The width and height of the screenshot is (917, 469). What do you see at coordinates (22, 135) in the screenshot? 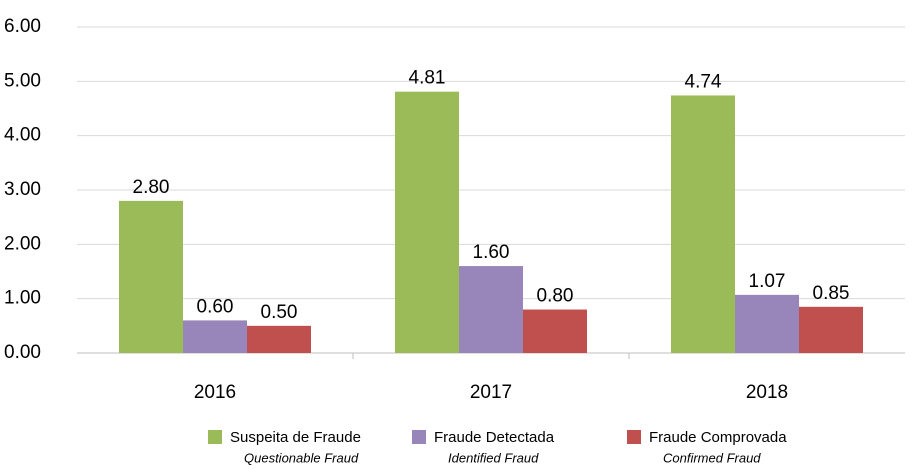
I see `y-tick-label: 4.00` at bounding box center [22, 135].